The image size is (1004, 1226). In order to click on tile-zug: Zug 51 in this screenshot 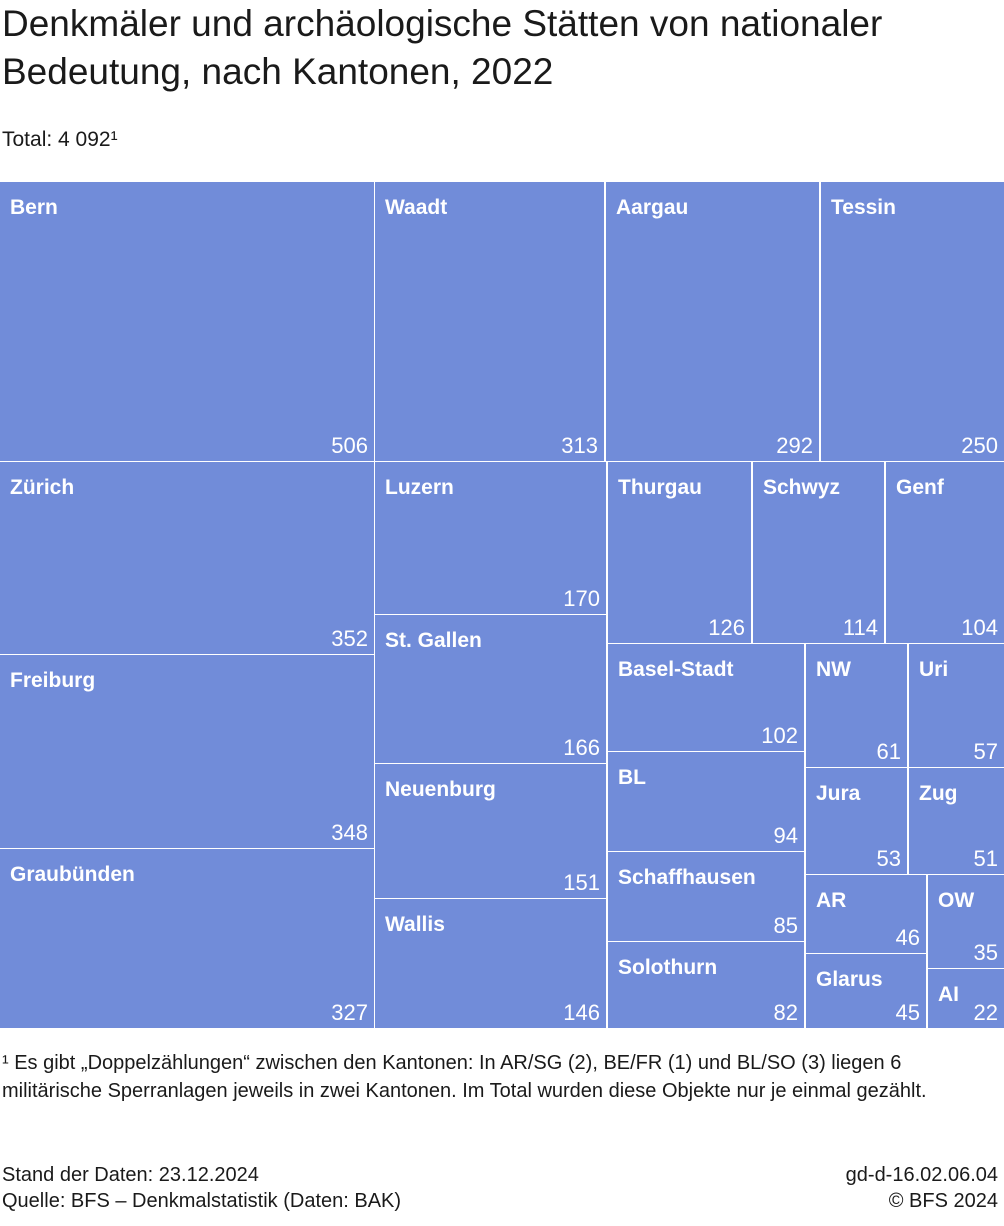, I will do `click(956, 821)`.